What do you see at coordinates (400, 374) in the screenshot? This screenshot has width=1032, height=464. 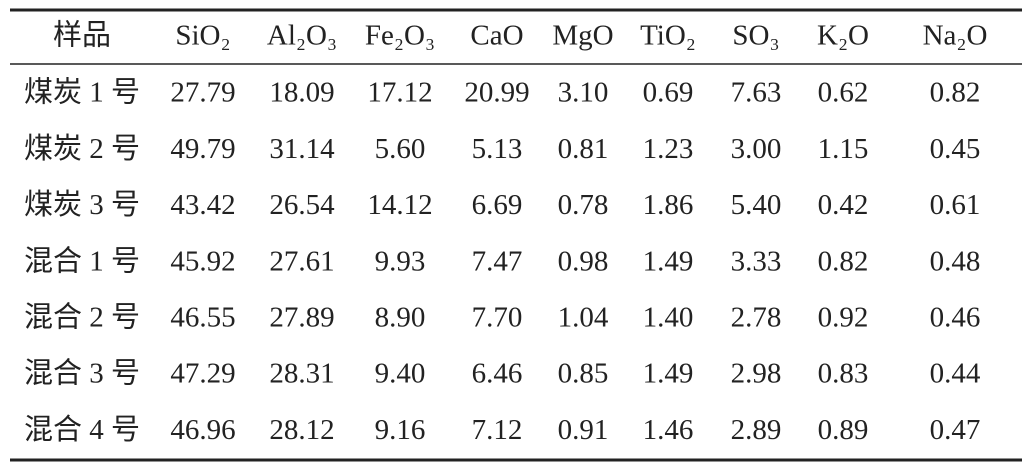 I see `cell: 9.40` at bounding box center [400, 374].